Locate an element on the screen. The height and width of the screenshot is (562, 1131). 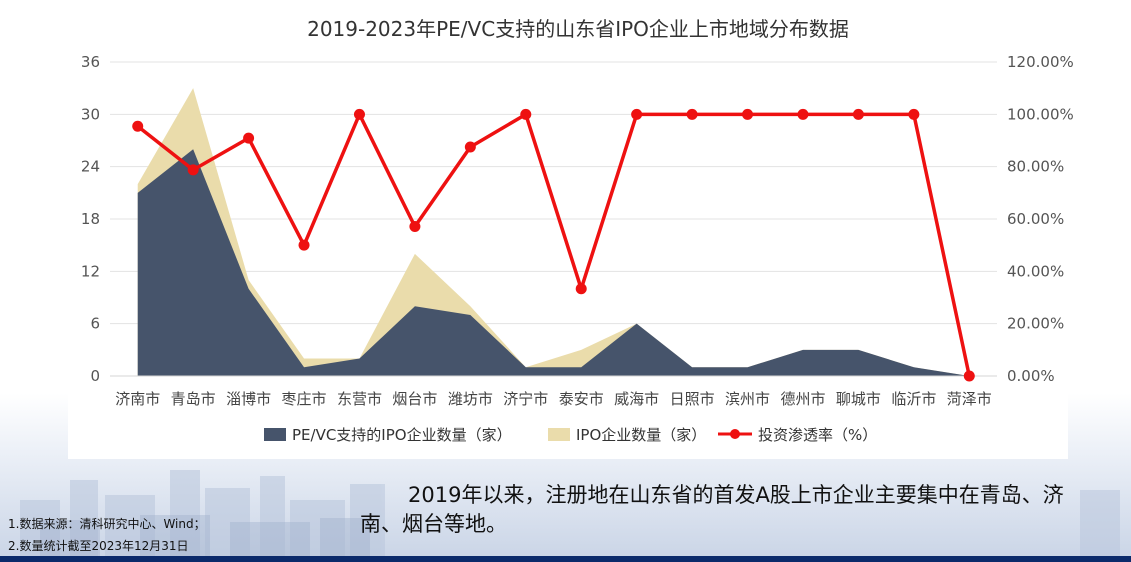
x-tick-label: 枣庄市 is located at coordinates (304, 399).